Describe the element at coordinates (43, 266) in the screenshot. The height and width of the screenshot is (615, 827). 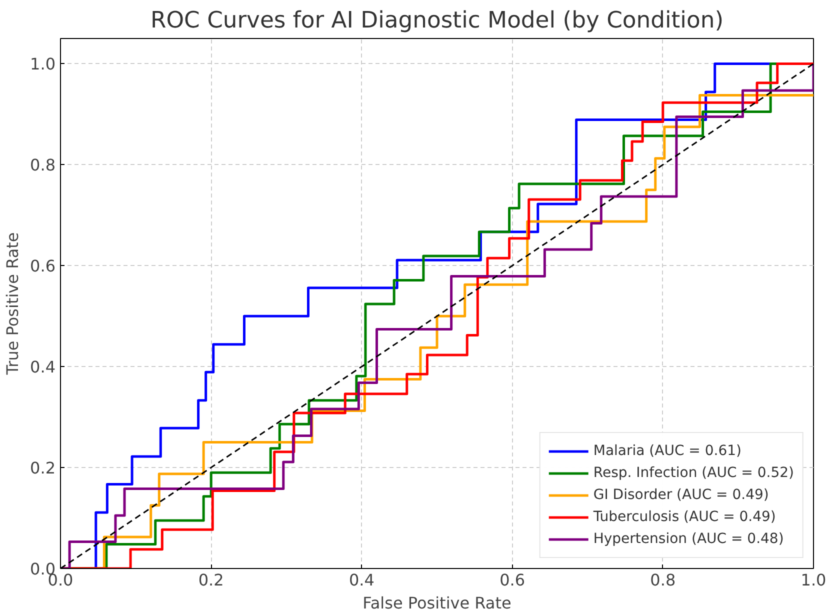
I see `y-tick-label: 0.6` at that location.